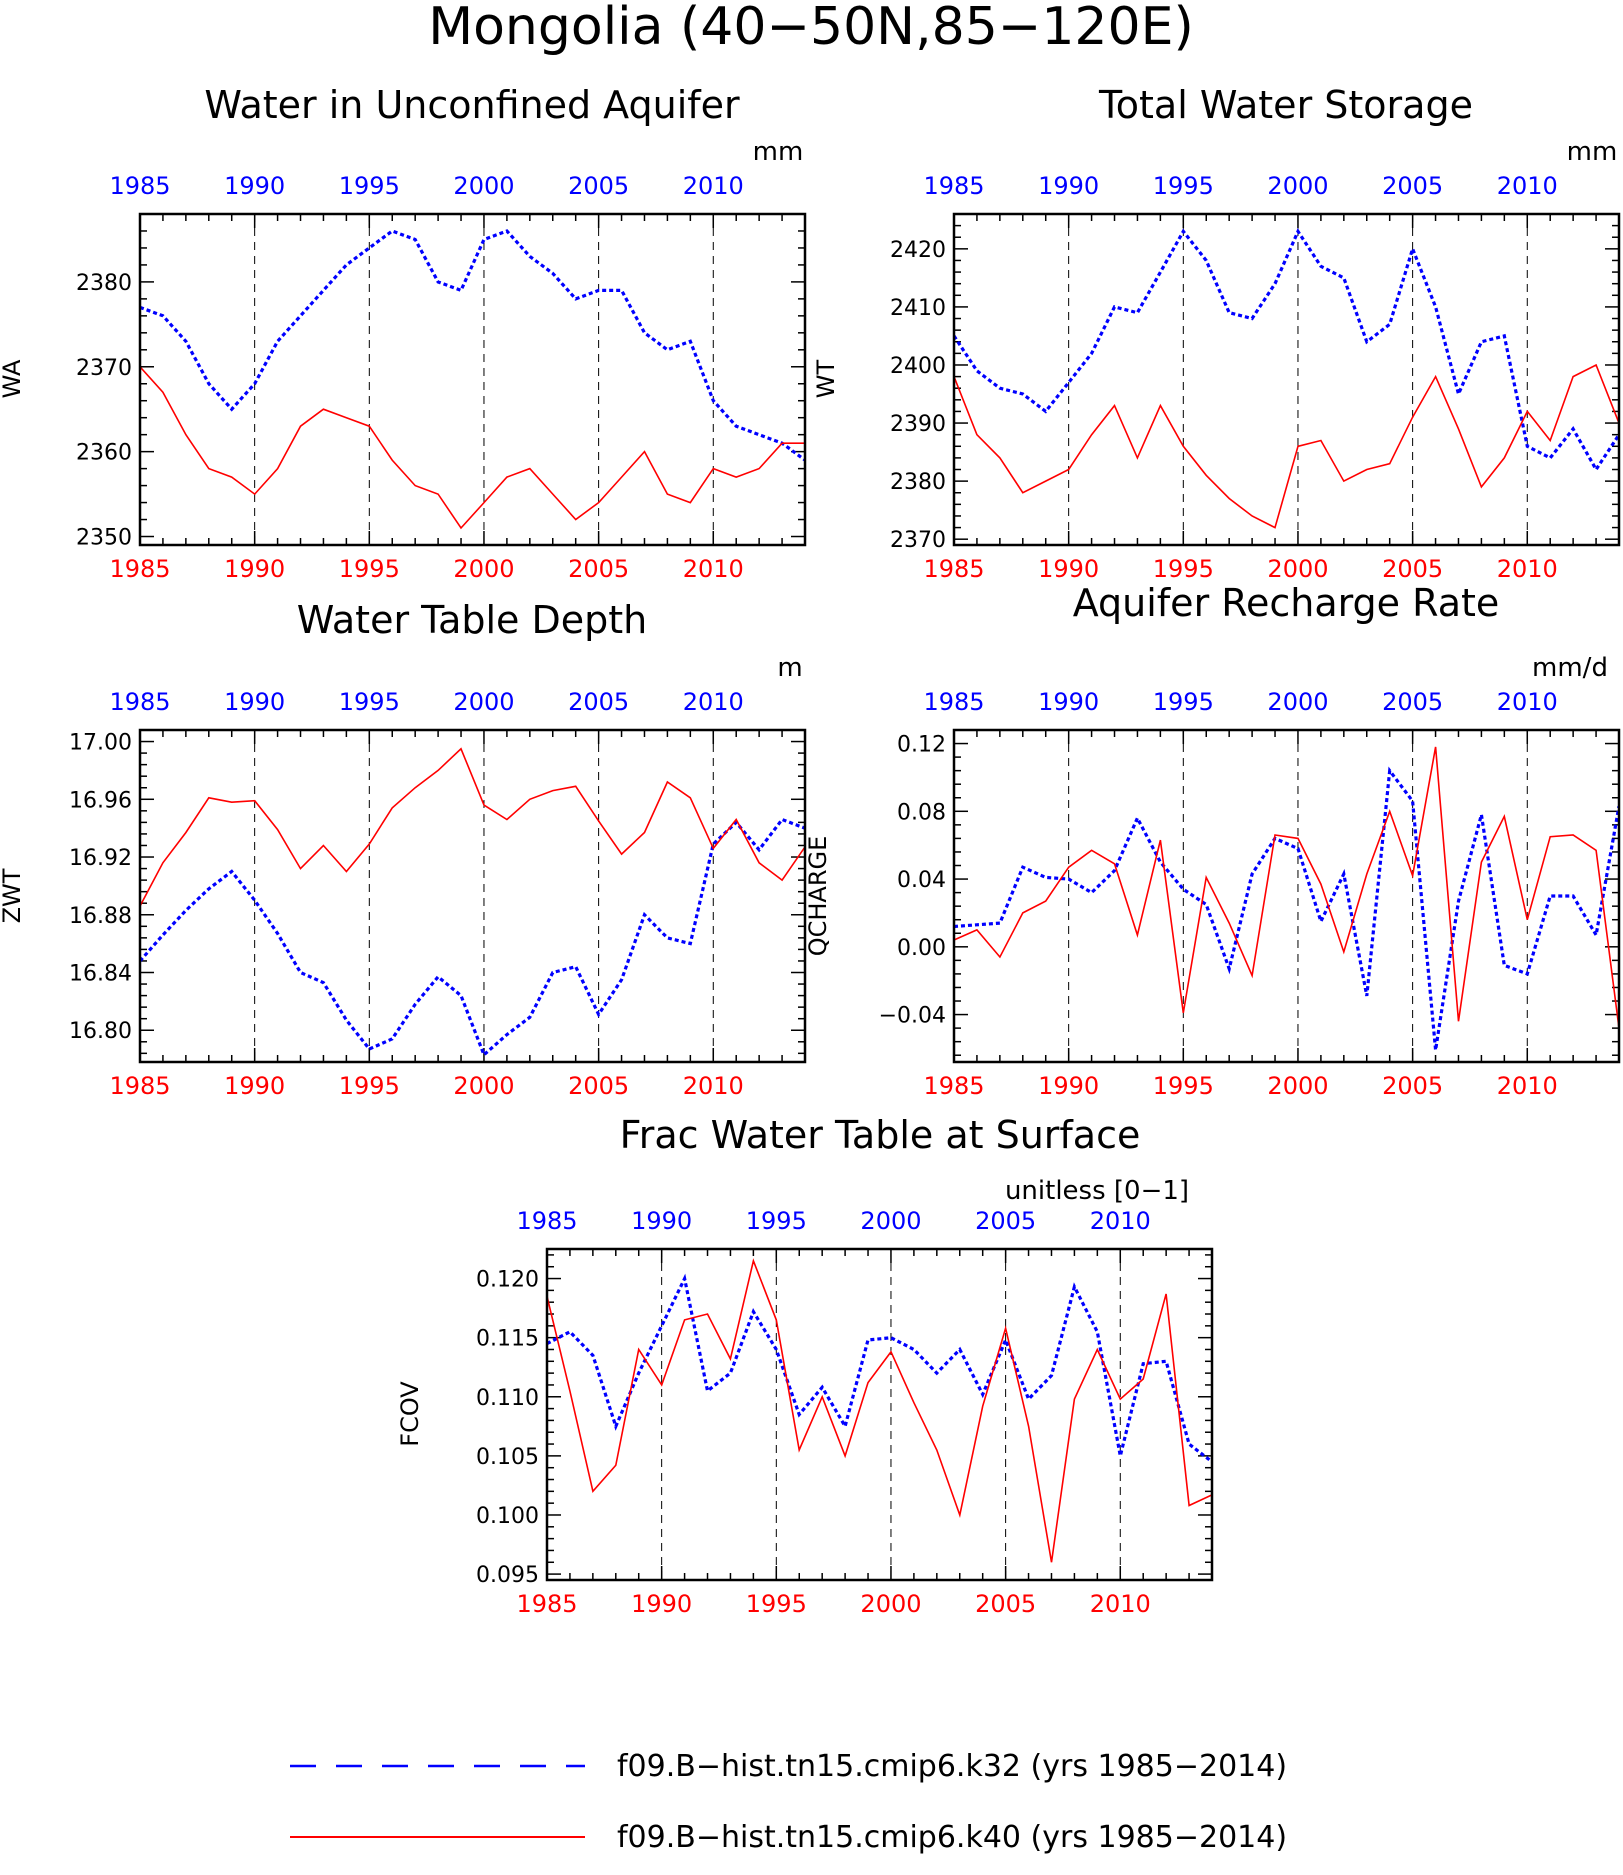 This screenshot has width=1623, height=1875. What do you see at coordinates (1285, 105) in the screenshot?
I see `panel-title: Total Water Storage` at bounding box center [1285, 105].